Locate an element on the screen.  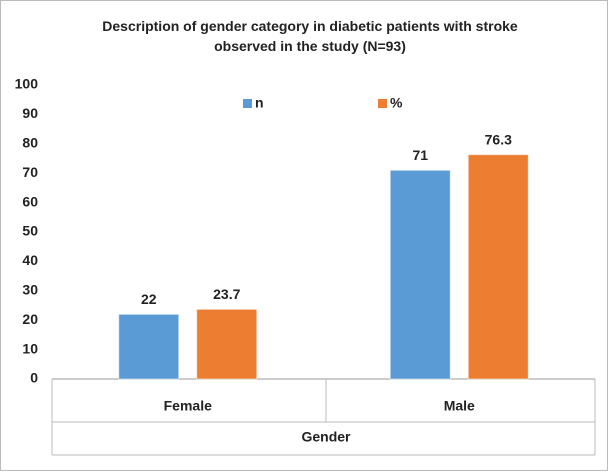
y-tick-label: 0 is located at coordinates (34, 378).